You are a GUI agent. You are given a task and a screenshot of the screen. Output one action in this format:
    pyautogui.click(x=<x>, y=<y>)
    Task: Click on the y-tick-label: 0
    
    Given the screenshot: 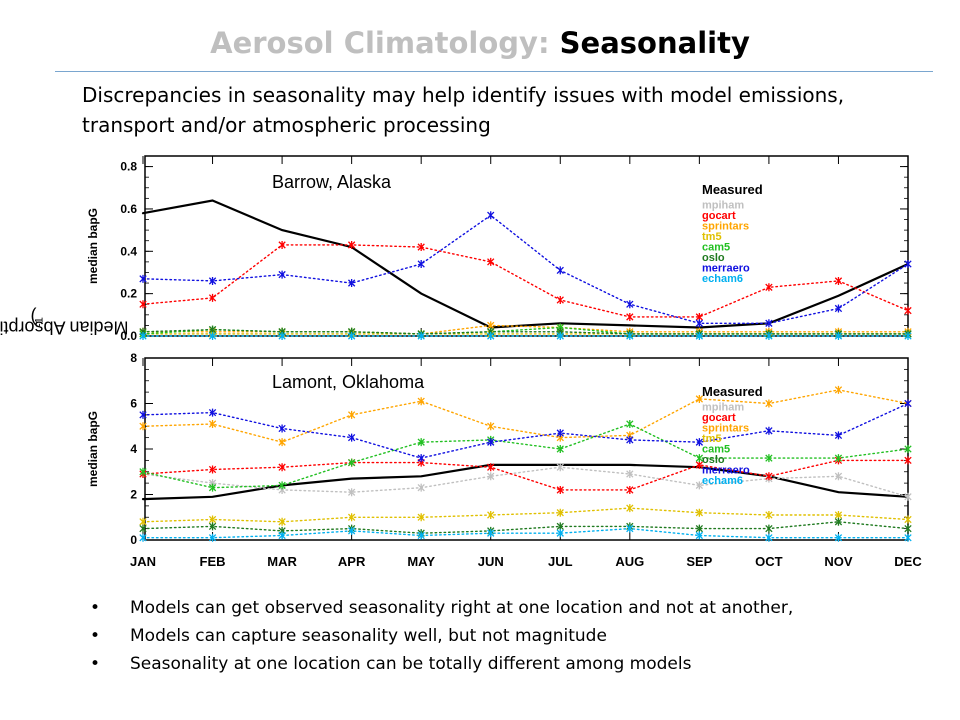 What is the action you would take?
    pyautogui.click(x=133, y=540)
    